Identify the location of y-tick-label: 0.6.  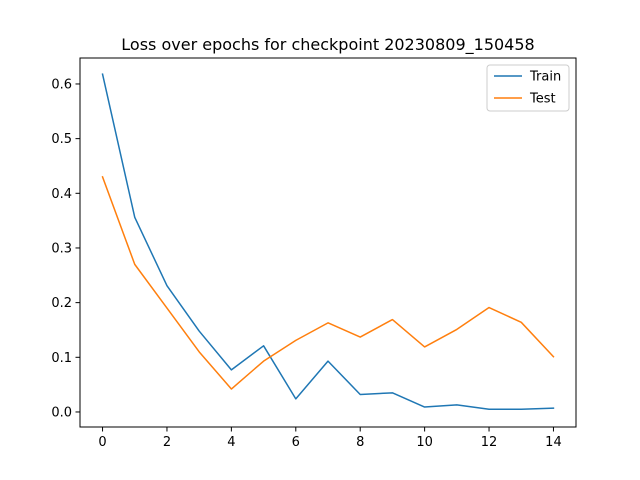
(61, 84).